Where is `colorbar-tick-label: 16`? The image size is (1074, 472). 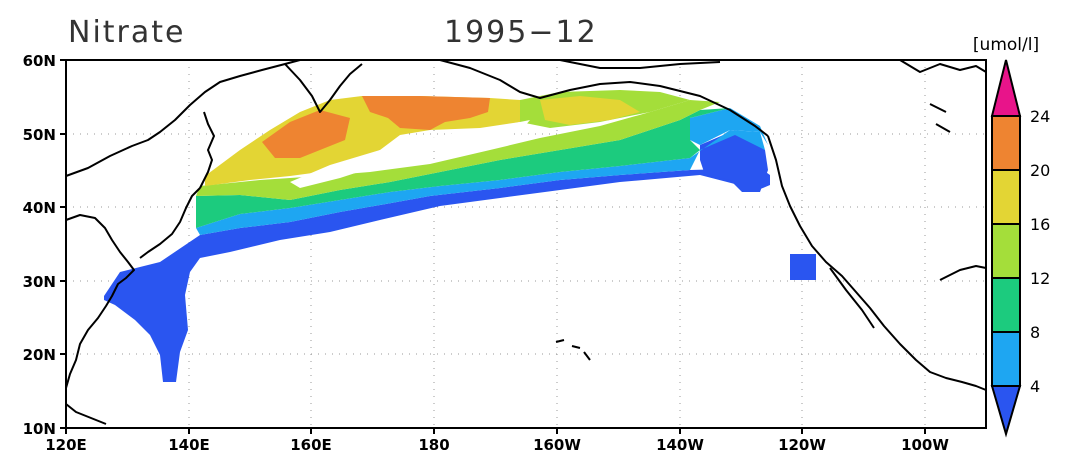
colorbar-tick-label: 16 is located at coordinates (1040, 224).